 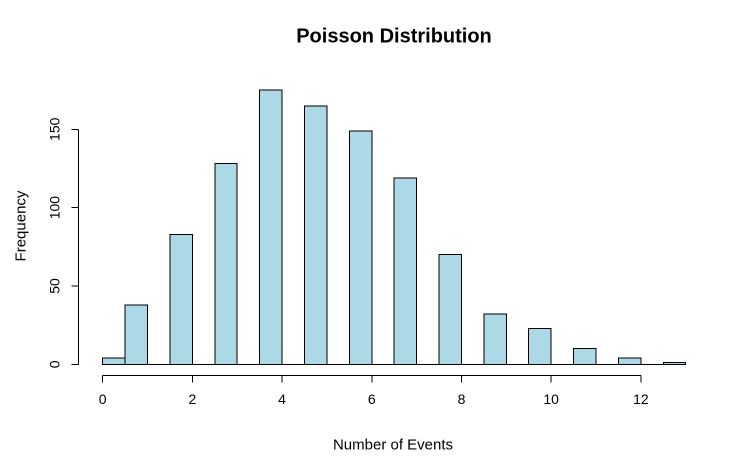 I want to click on x-tick-label: 6, so click(x=372, y=399).